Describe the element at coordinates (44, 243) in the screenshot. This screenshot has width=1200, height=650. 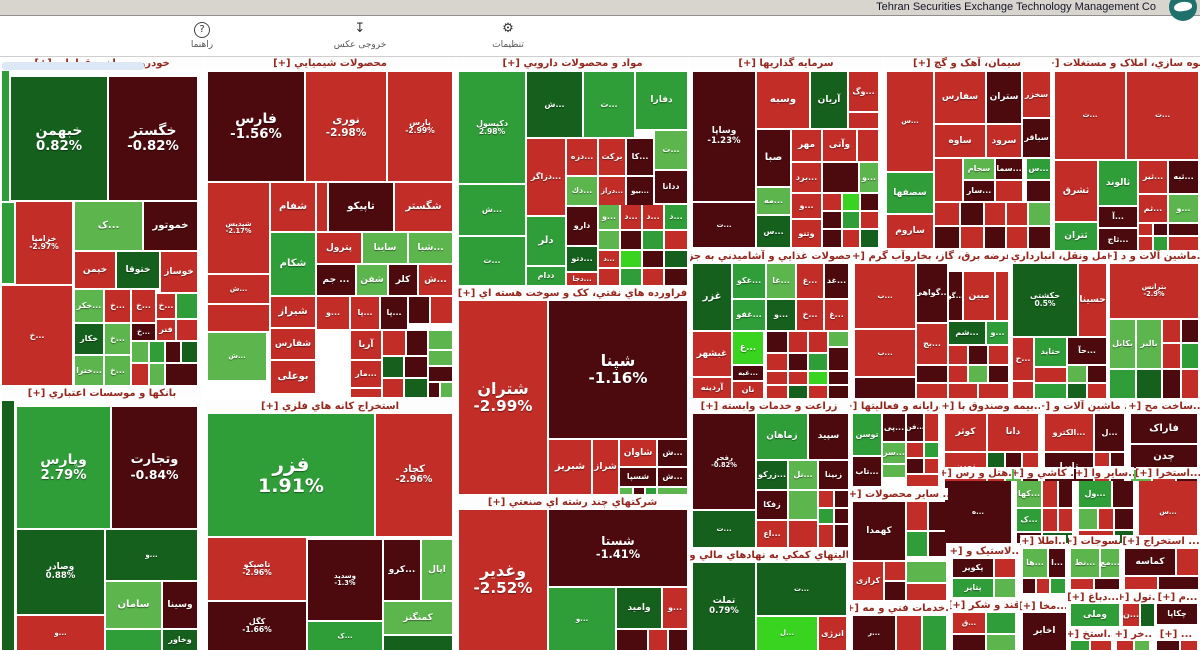
I see `treemap-tile: خزامیا -2.97%` at that location.